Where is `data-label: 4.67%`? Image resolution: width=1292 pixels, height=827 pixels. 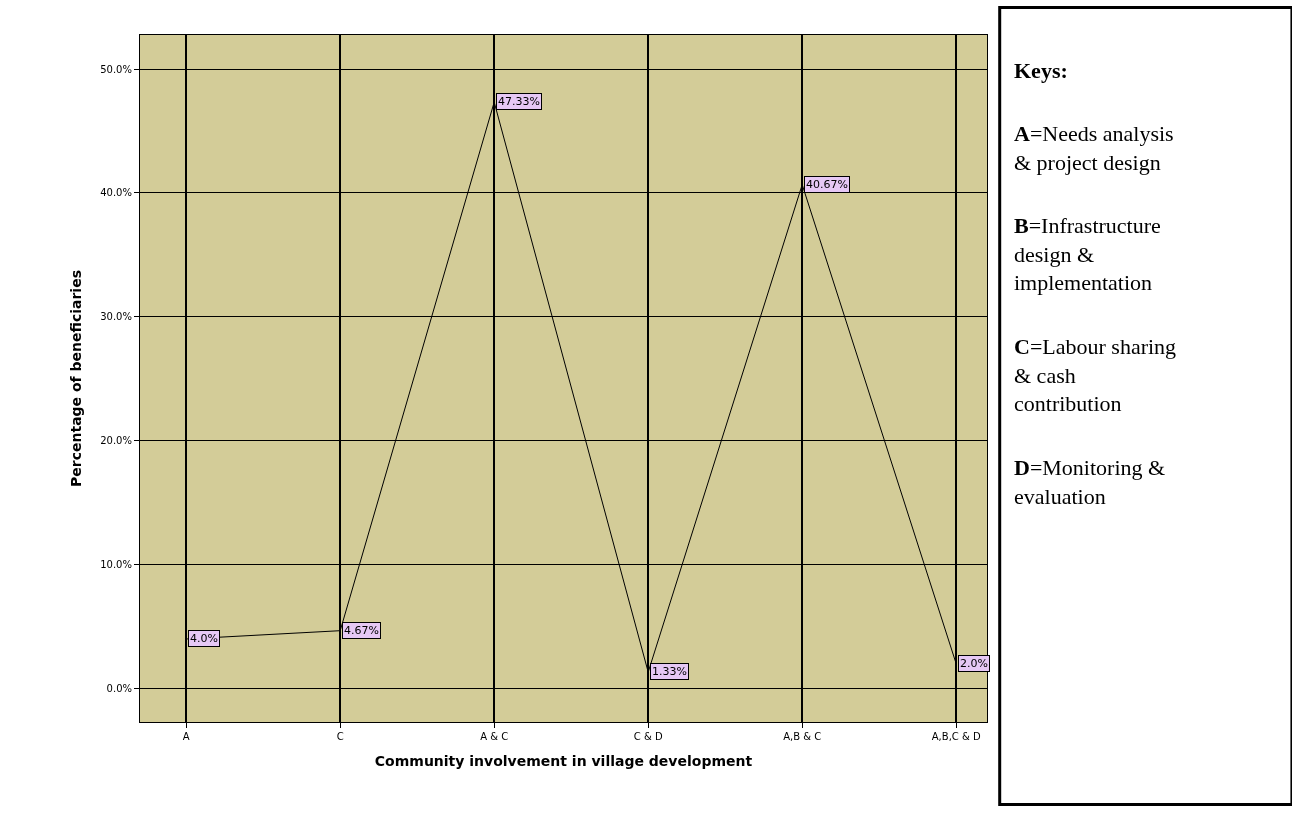 data-label: 4.67% is located at coordinates (361, 630).